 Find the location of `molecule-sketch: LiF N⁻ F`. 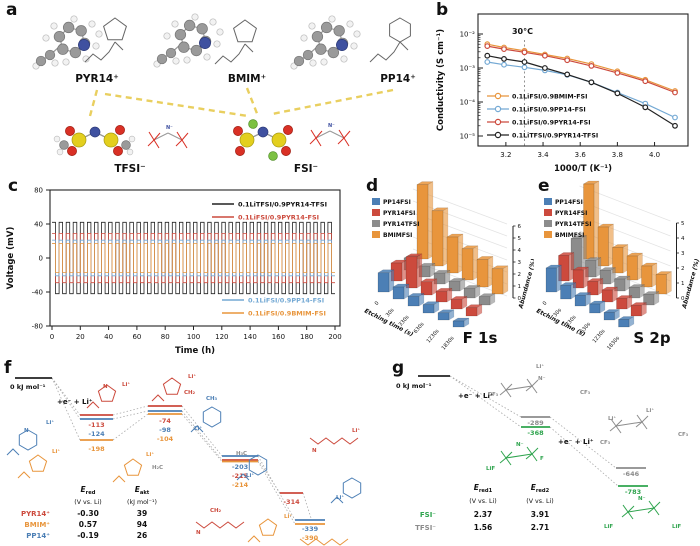

molecule-sketch: LiF N⁻ F is located at coordinates (515, 457).